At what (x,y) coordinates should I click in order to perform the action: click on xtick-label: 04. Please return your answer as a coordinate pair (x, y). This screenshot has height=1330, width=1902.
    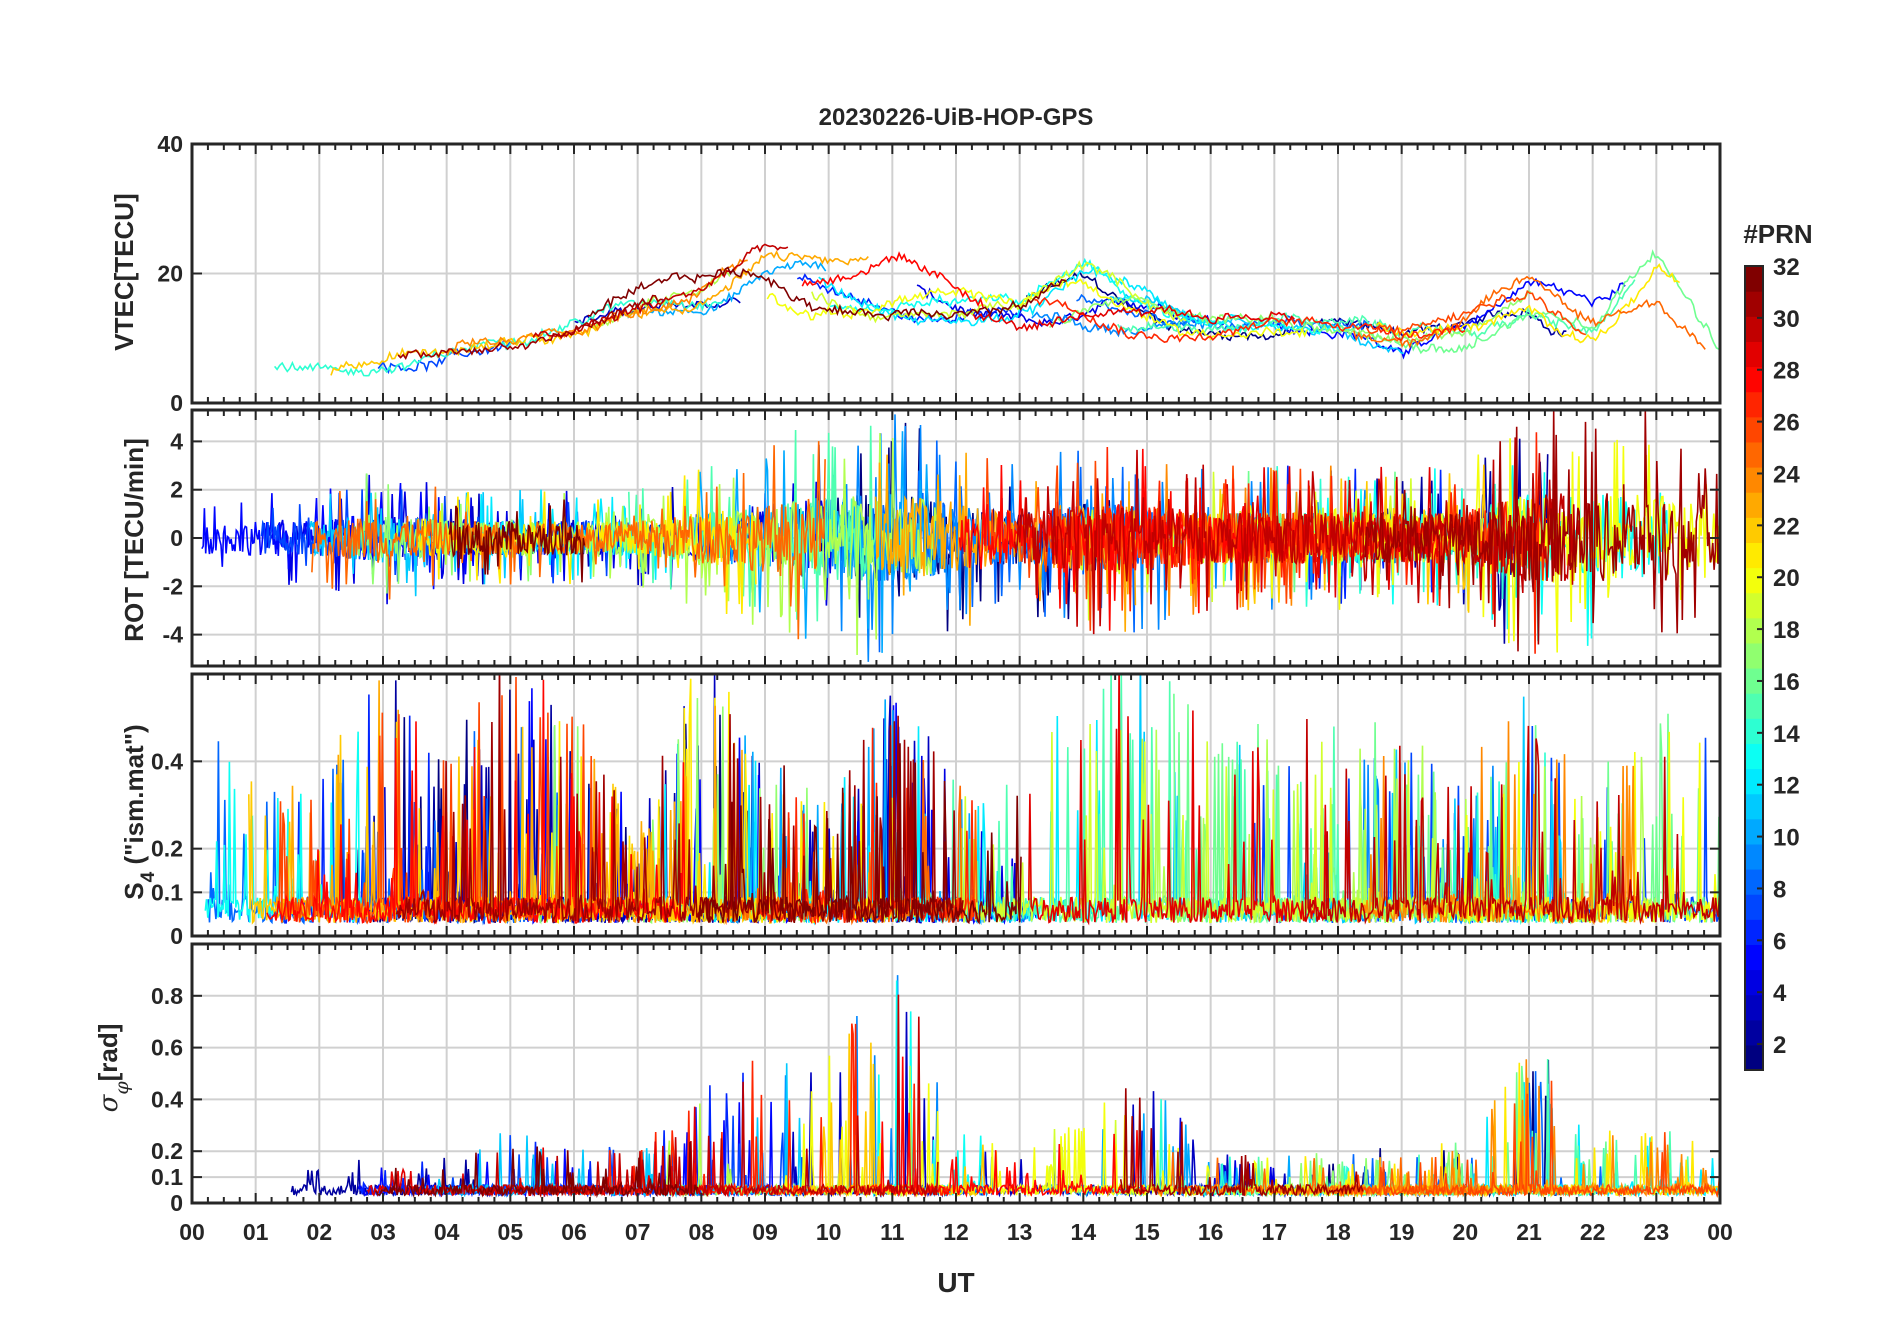
    Looking at the image, I should click on (447, 1232).